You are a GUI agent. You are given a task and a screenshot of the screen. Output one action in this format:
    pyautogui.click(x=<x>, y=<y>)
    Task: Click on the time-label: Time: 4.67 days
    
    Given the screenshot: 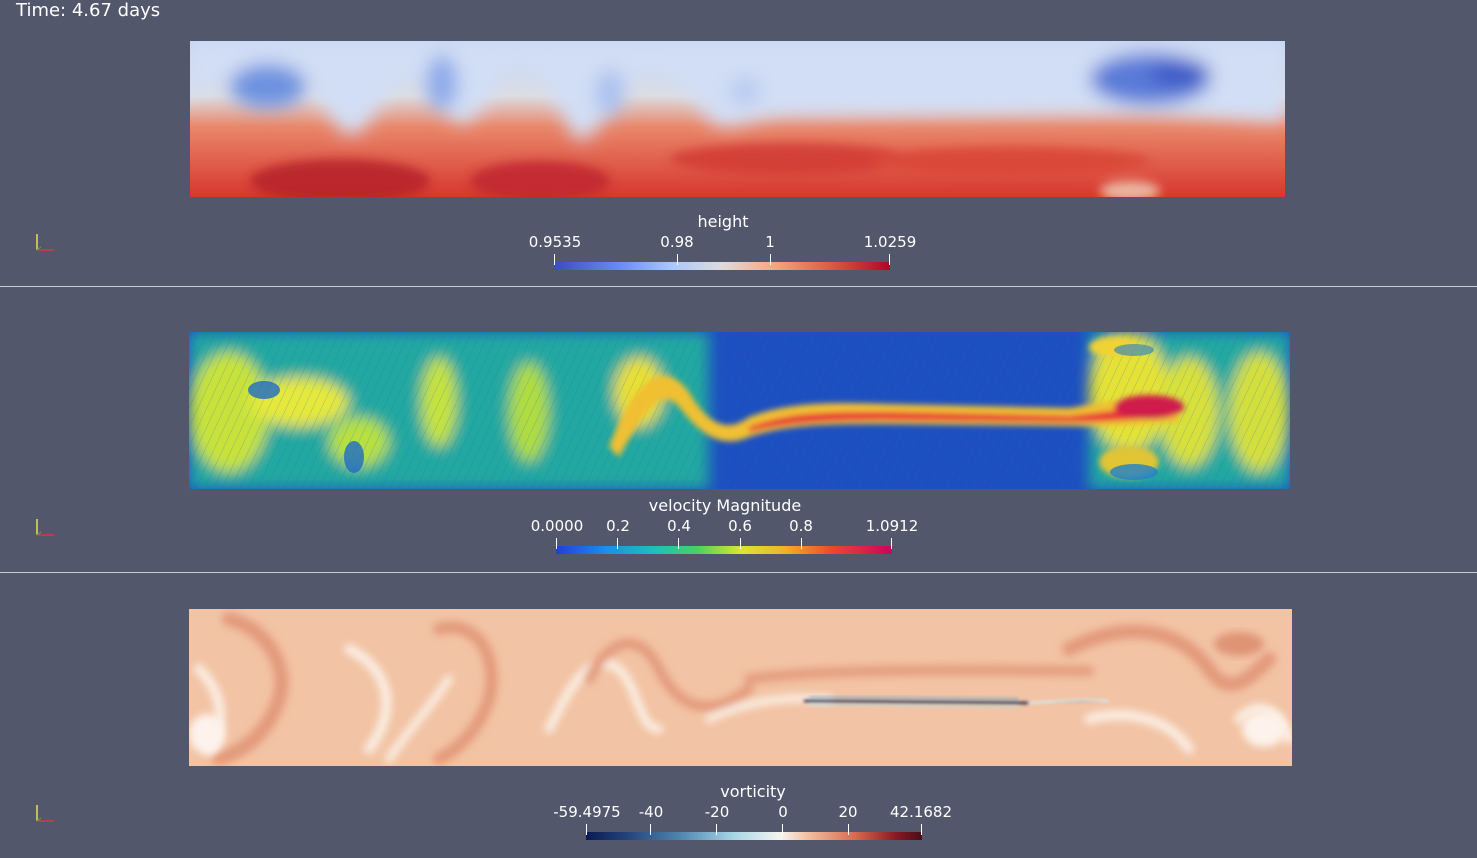 What is the action you would take?
    pyautogui.click(x=88, y=10)
    